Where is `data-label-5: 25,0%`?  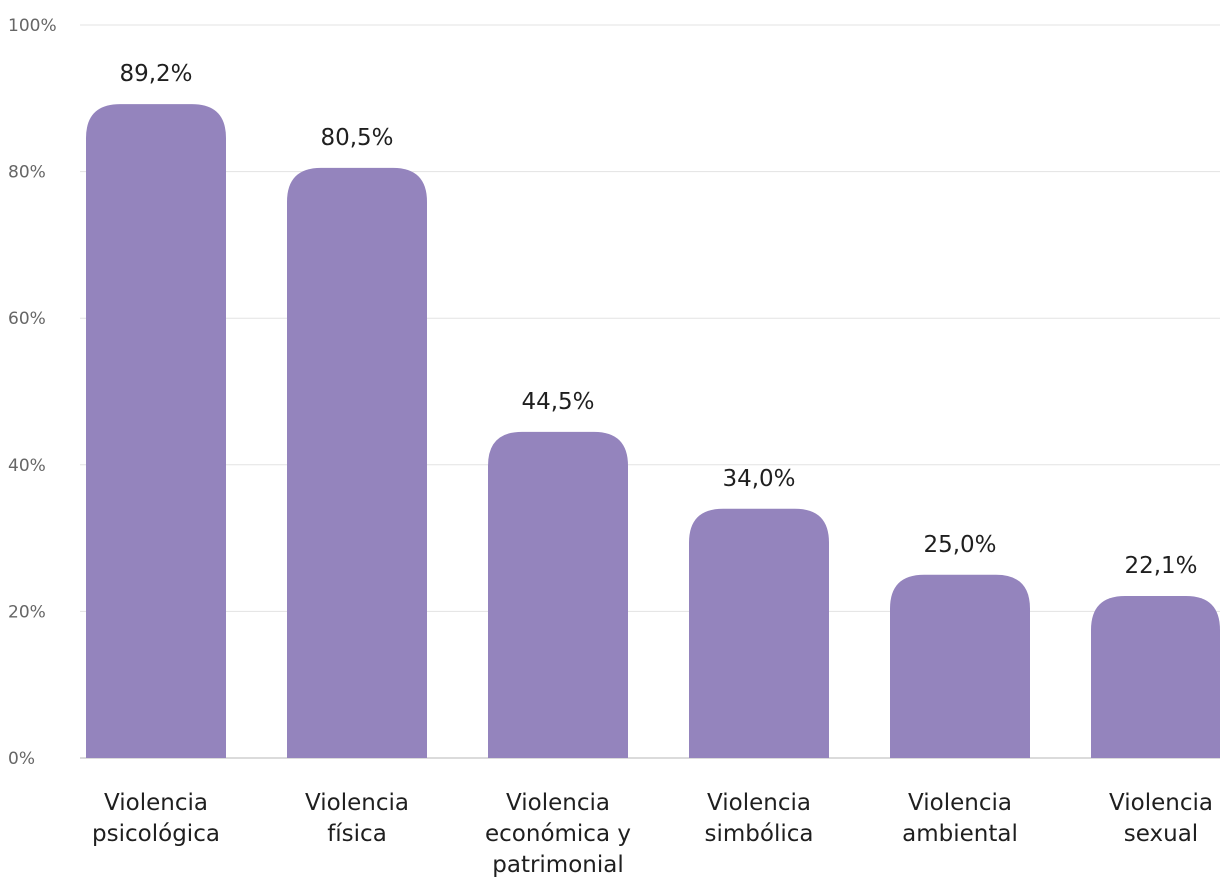
data-label-5: 25,0% is located at coordinates (959, 545).